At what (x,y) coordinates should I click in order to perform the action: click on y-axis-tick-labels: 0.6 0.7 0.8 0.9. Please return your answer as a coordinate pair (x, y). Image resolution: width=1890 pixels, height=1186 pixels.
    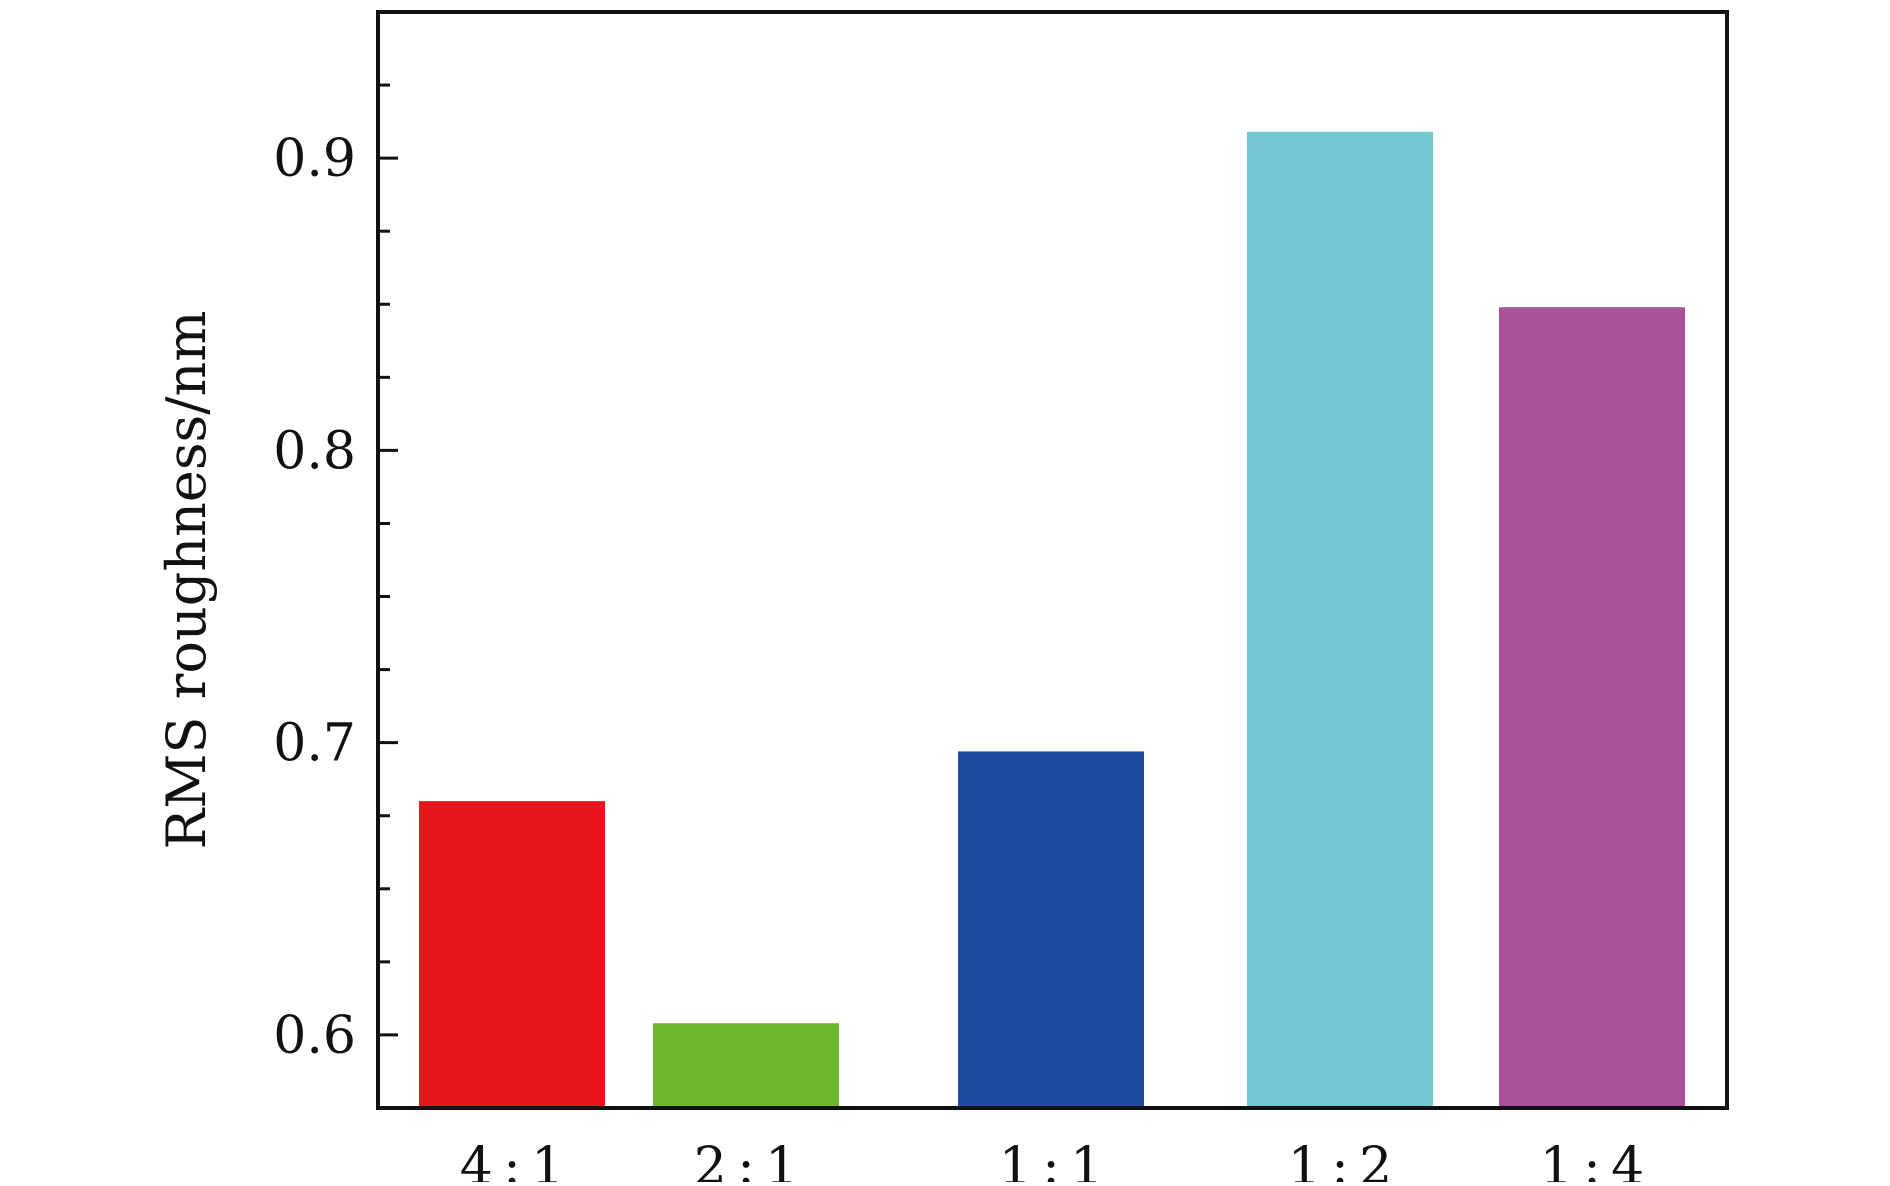
    Looking at the image, I should click on (314, 597).